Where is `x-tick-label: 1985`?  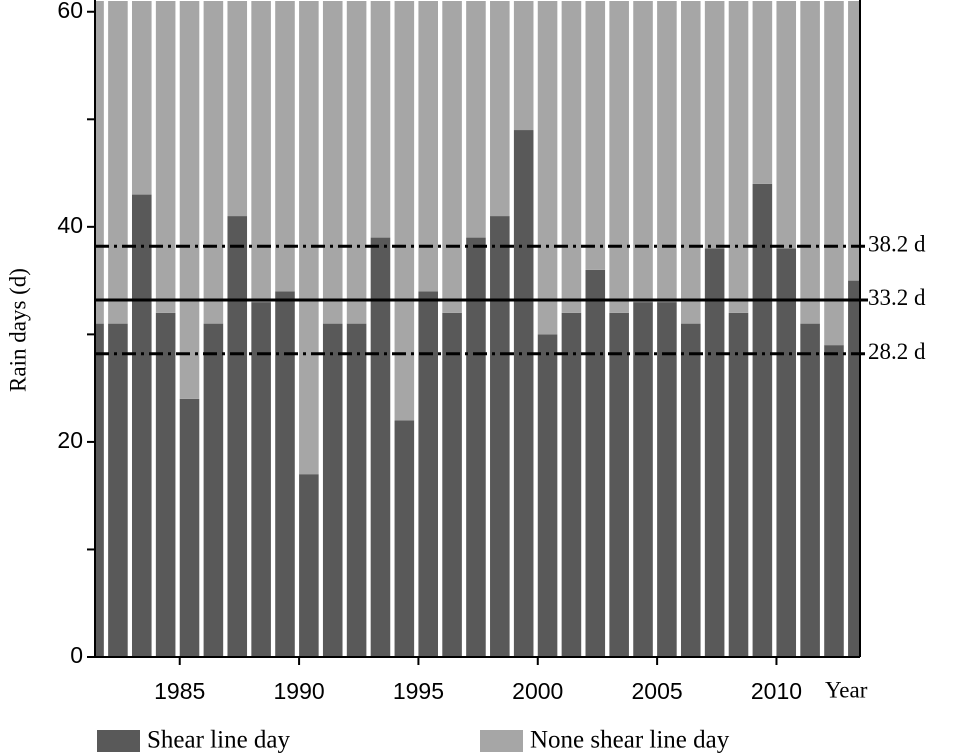 x-tick-label: 1985 is located at coordinates (179, 691).